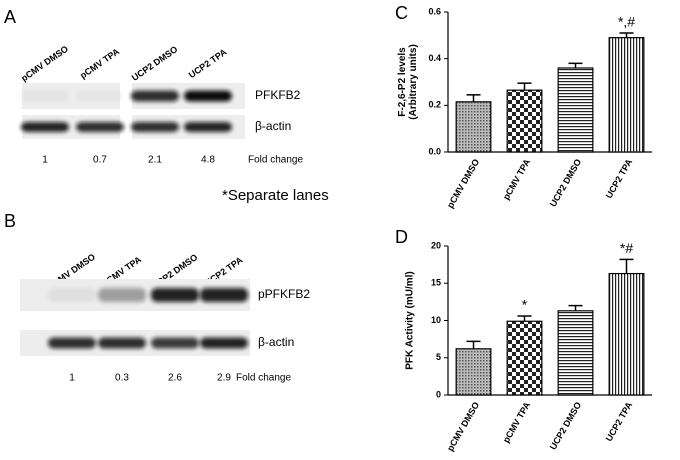 The width and height of the screenshot is (680, 460). I want to click on y-axis-title: PFK Activity (mU/ml), so click(410, 320).